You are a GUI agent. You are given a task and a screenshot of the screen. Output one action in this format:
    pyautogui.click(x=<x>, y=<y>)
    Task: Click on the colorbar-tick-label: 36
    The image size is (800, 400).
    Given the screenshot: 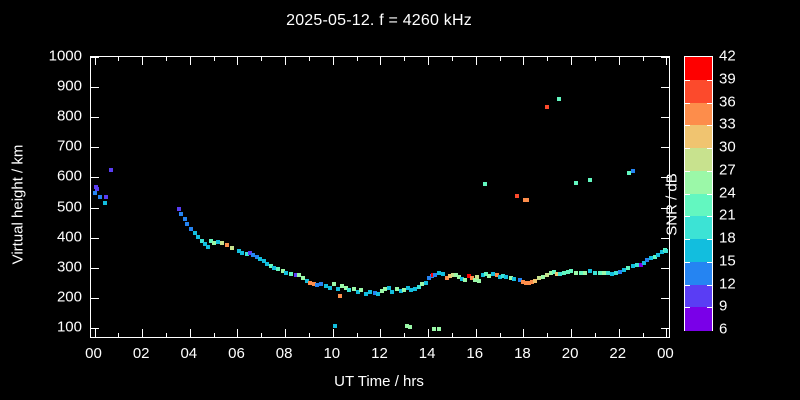 What is the action you would take?
    pyautogui.click(x=727, y=101)
    